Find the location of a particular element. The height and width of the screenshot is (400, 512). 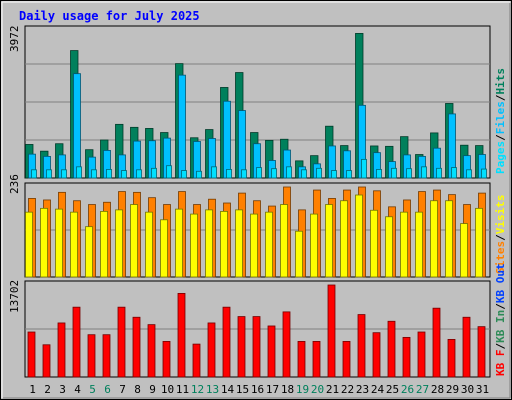

middle-ymax-label: 236 is located at coordinates (14, 184).